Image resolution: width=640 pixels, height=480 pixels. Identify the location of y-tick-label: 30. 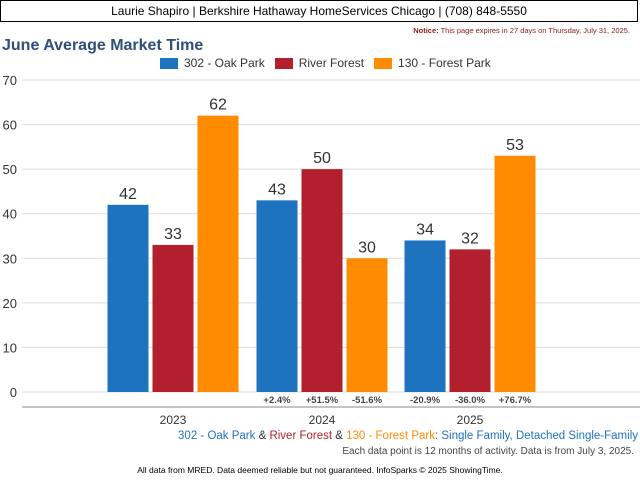
(10, 258).